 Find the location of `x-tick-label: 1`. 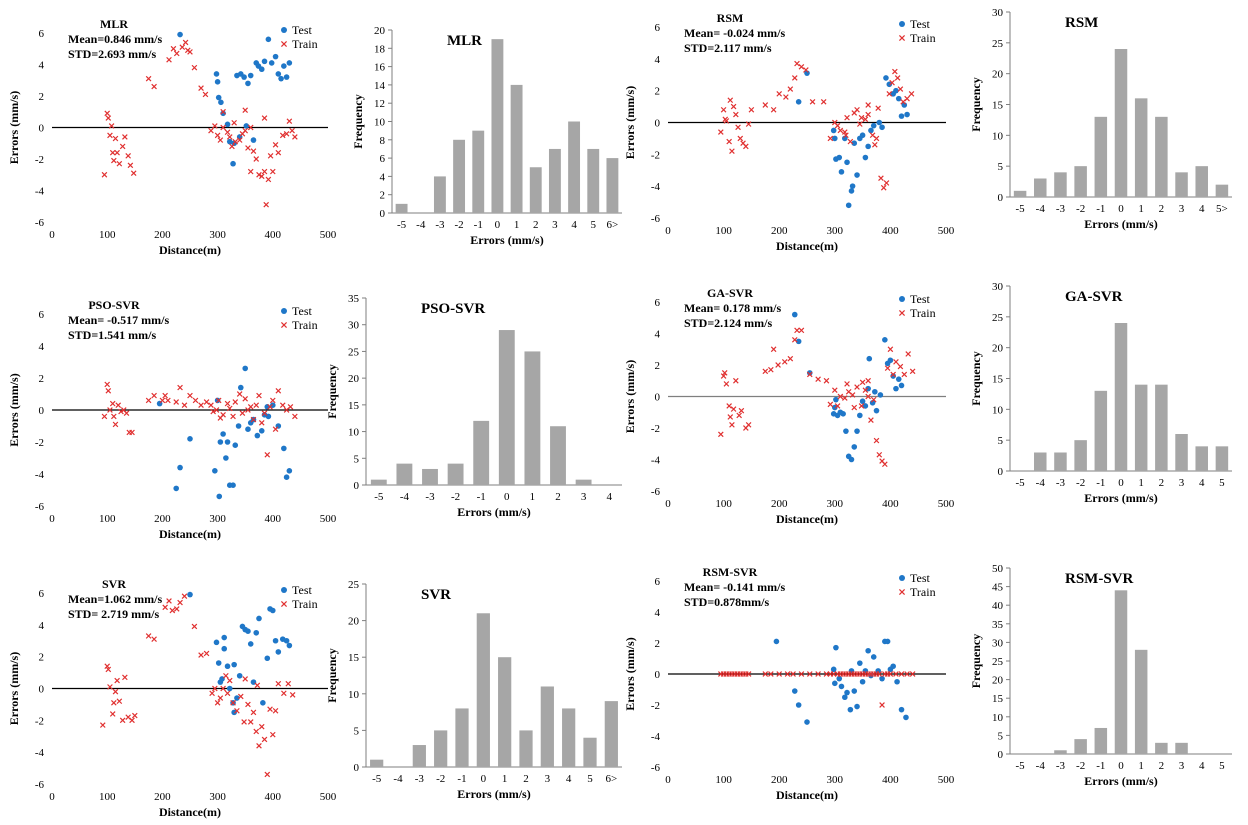

x-tick-label: 1 is located at coordinates (505, 779).